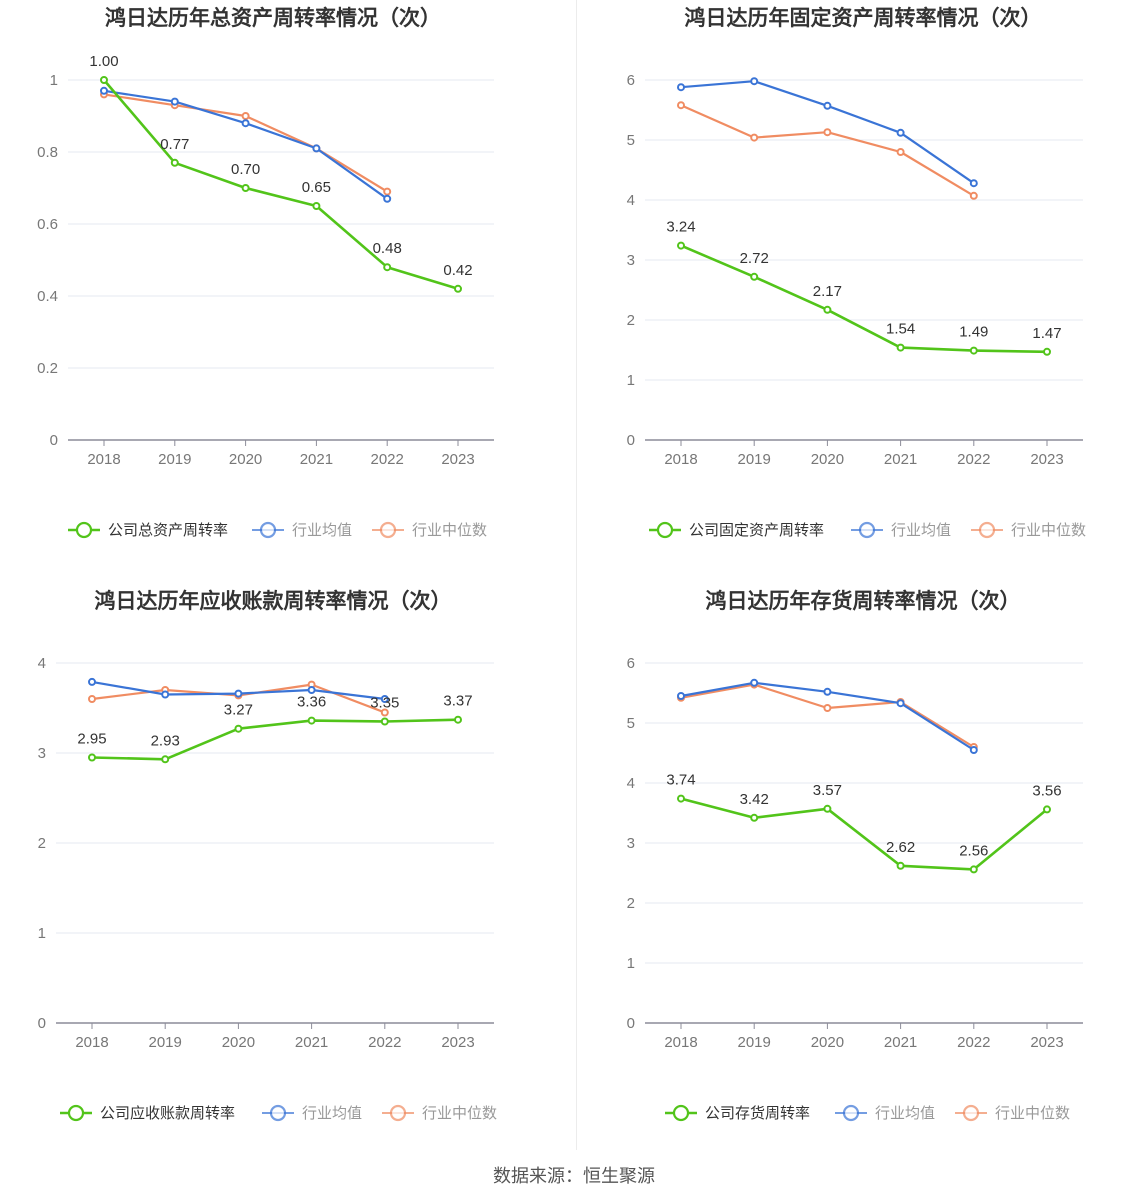 The height and width of the screenshot is (1202, 1148). What do you see at coordinates (631, 320) in the screenshot?
I see `y-tick-label: 2` at bounding box center [631, 320].